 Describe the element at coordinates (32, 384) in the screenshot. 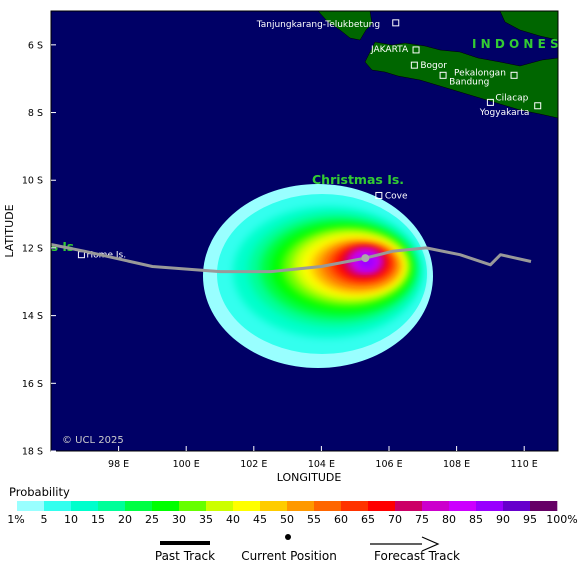

I see `lat-tick-label: 16 S` at that location.